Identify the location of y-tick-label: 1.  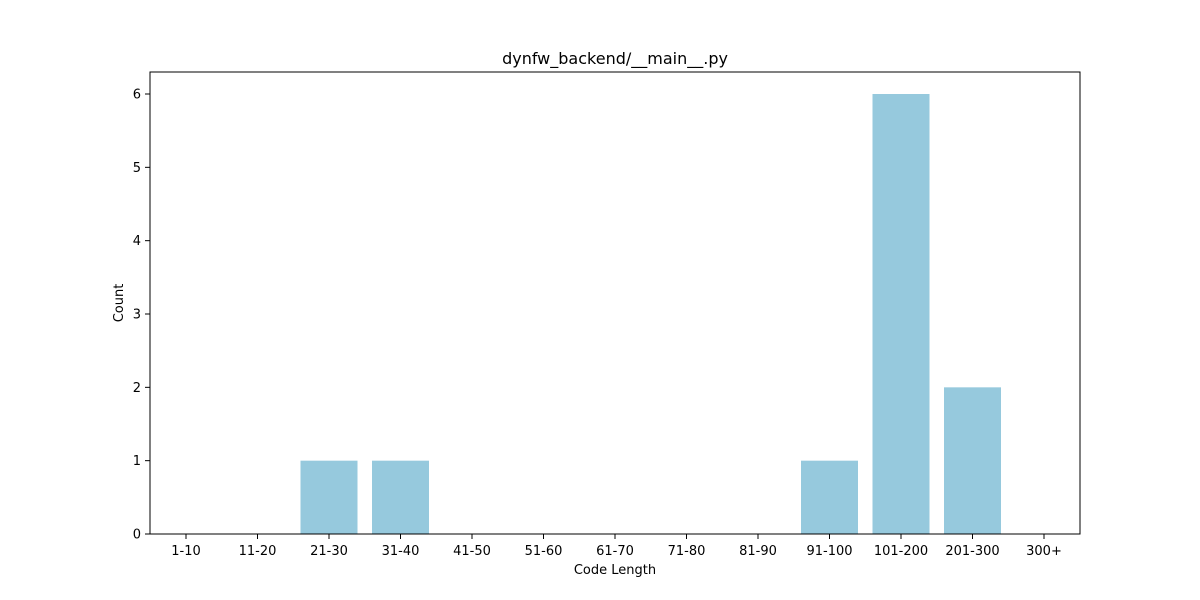
(137, 461).